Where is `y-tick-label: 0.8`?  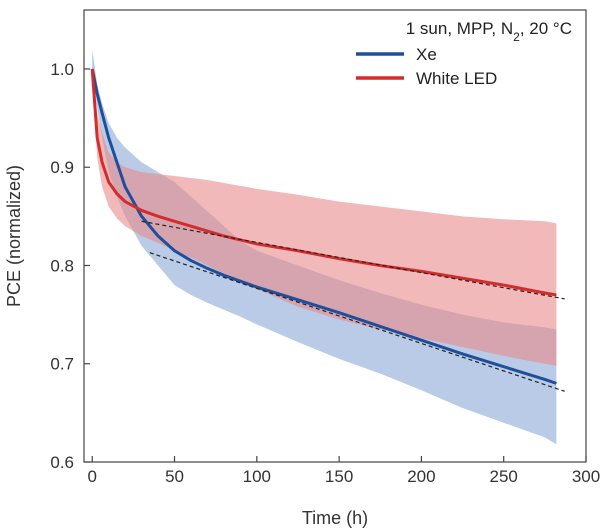
y-tick-label: 0.8 is located at coordinates (62, 265).